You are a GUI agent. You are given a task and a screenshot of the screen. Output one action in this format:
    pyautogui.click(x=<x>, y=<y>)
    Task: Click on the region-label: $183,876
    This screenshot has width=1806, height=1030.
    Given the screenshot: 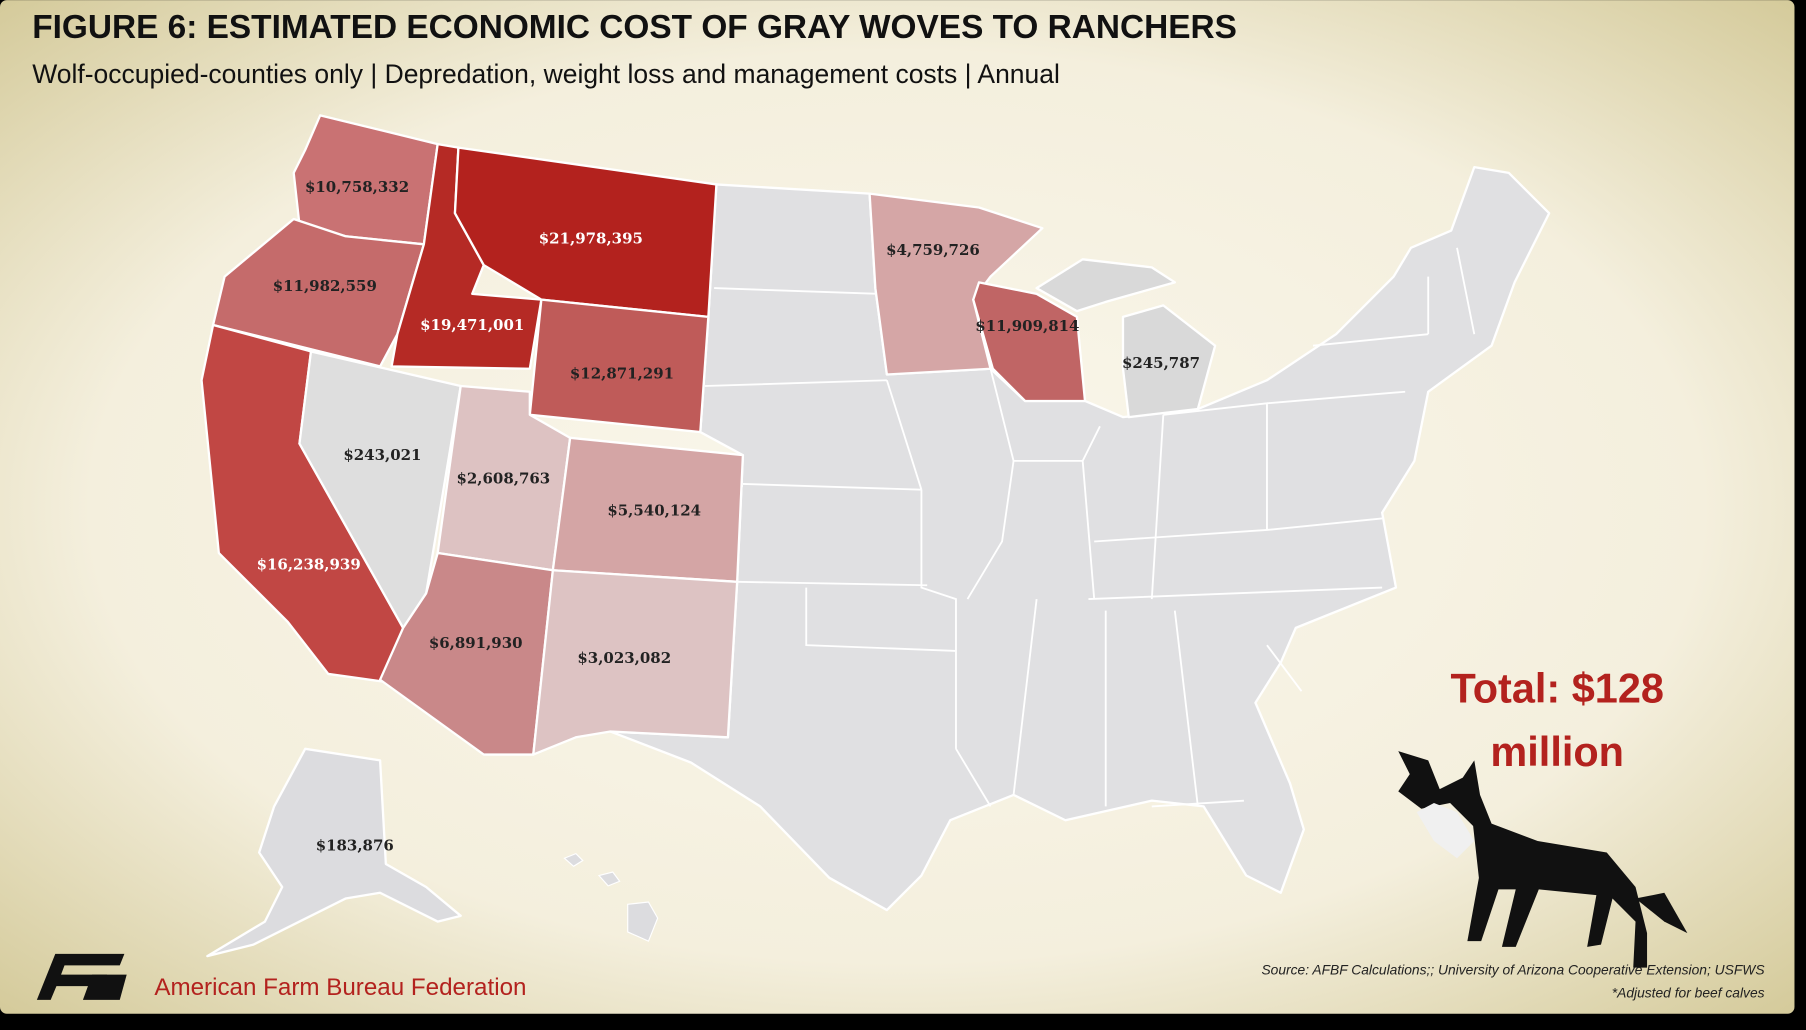 What is the action you would take?
    pyautogui.click(x=355, y=846)
    